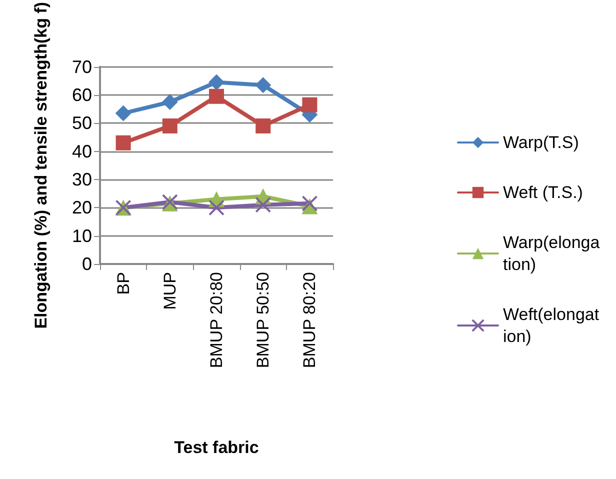 The image size is (616, 479). I want to click on x-tick-label: MUP, so click(170, 291).